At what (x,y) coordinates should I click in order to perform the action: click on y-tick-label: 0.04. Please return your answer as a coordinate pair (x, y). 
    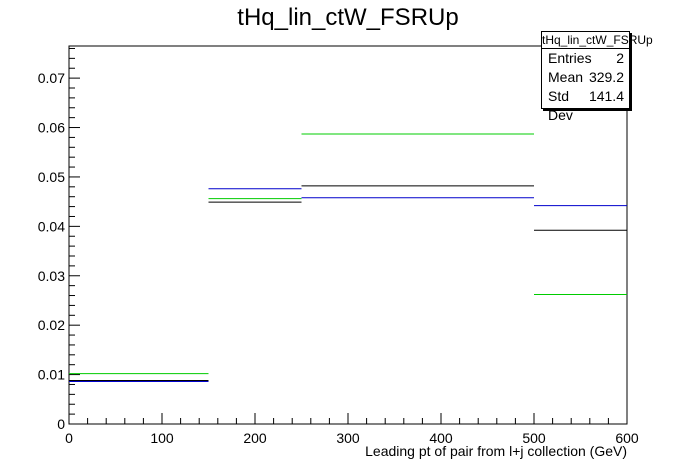
    Looking at the image, I should click on (51, 226).